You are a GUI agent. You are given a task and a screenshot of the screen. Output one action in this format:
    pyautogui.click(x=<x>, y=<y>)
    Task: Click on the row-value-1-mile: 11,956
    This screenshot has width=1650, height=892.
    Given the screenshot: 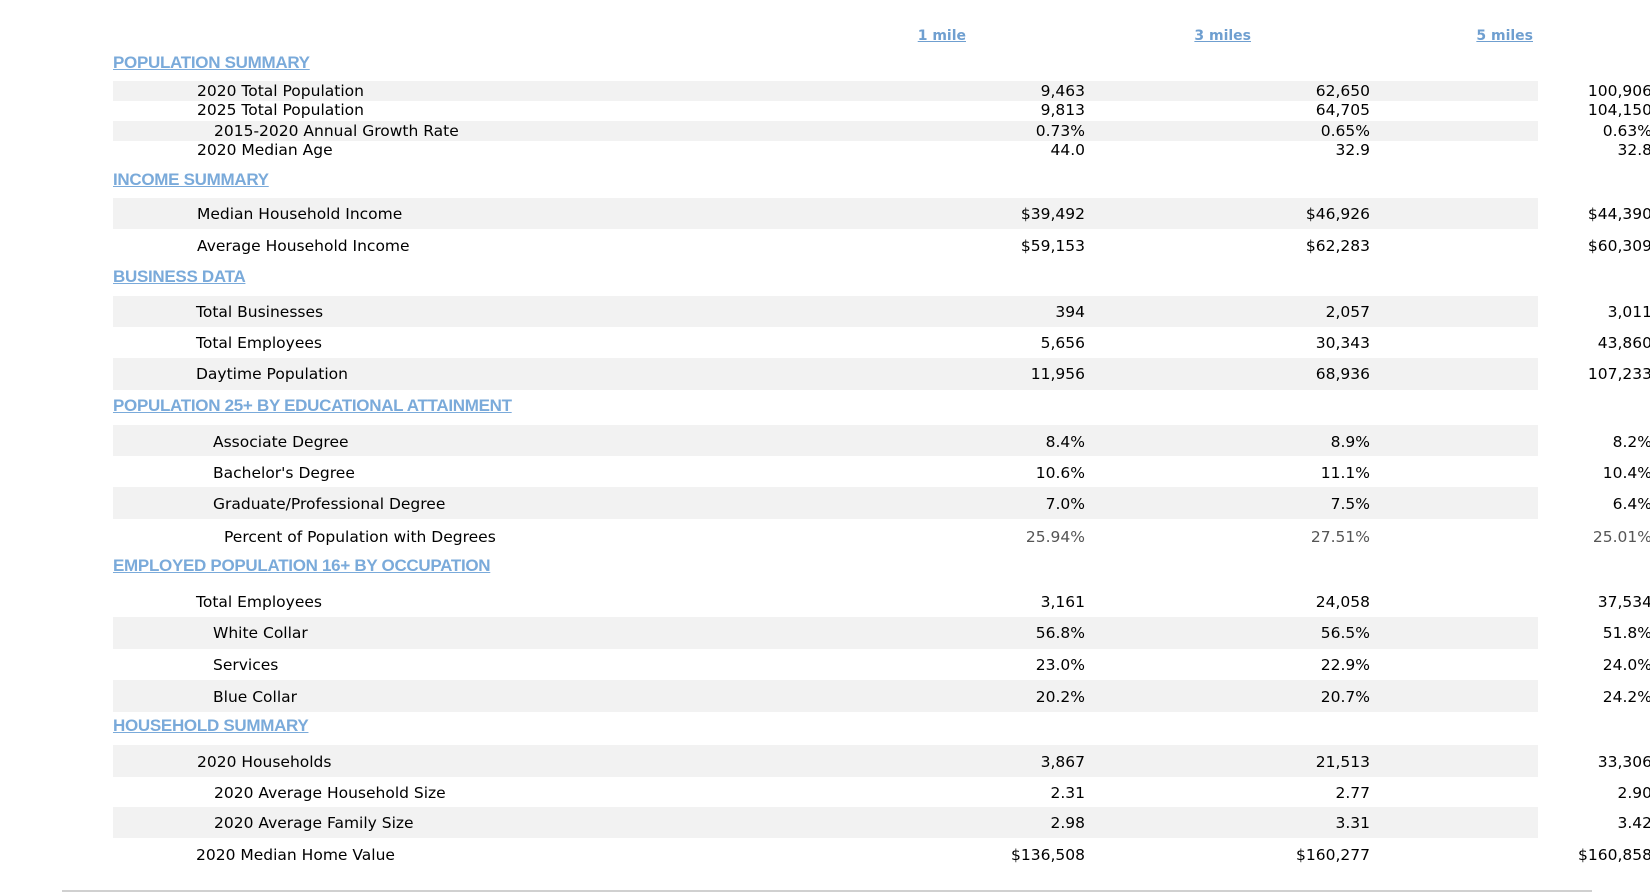 What is the action you would take?
    pyautogui.click(x=1057, y=374)
    